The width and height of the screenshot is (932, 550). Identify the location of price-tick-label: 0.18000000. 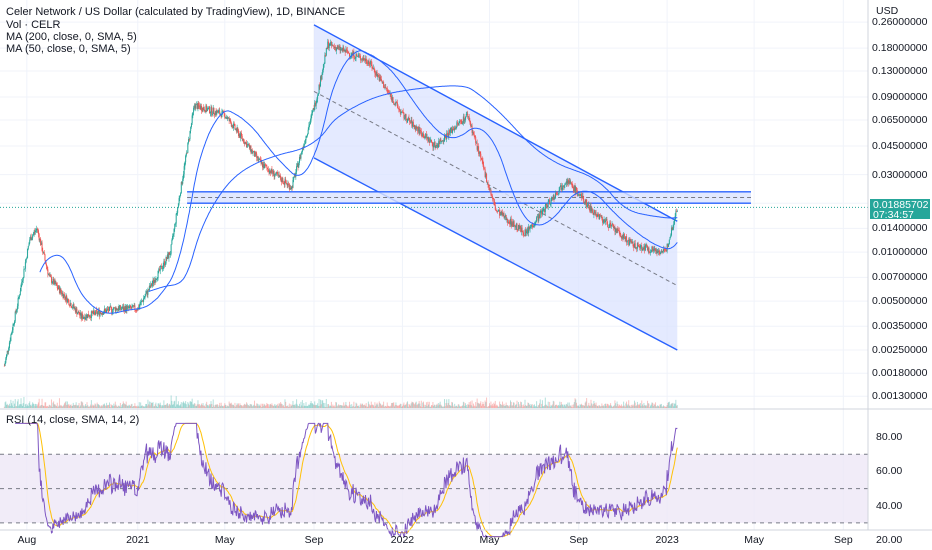
(900, 48).